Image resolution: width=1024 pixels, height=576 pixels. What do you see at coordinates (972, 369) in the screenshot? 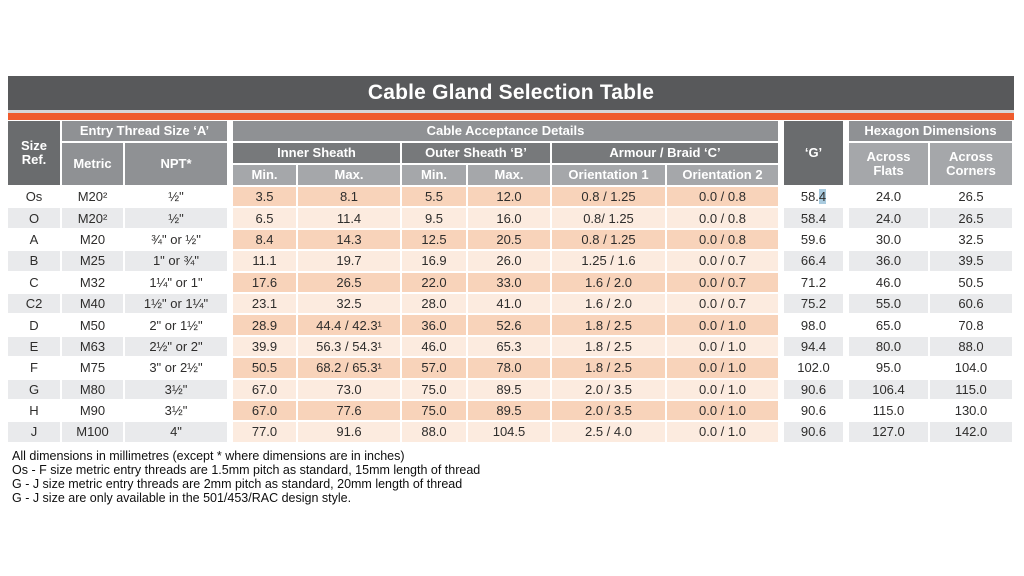
I see `cell-corners: 104.0` at bounding box center [972, 369].